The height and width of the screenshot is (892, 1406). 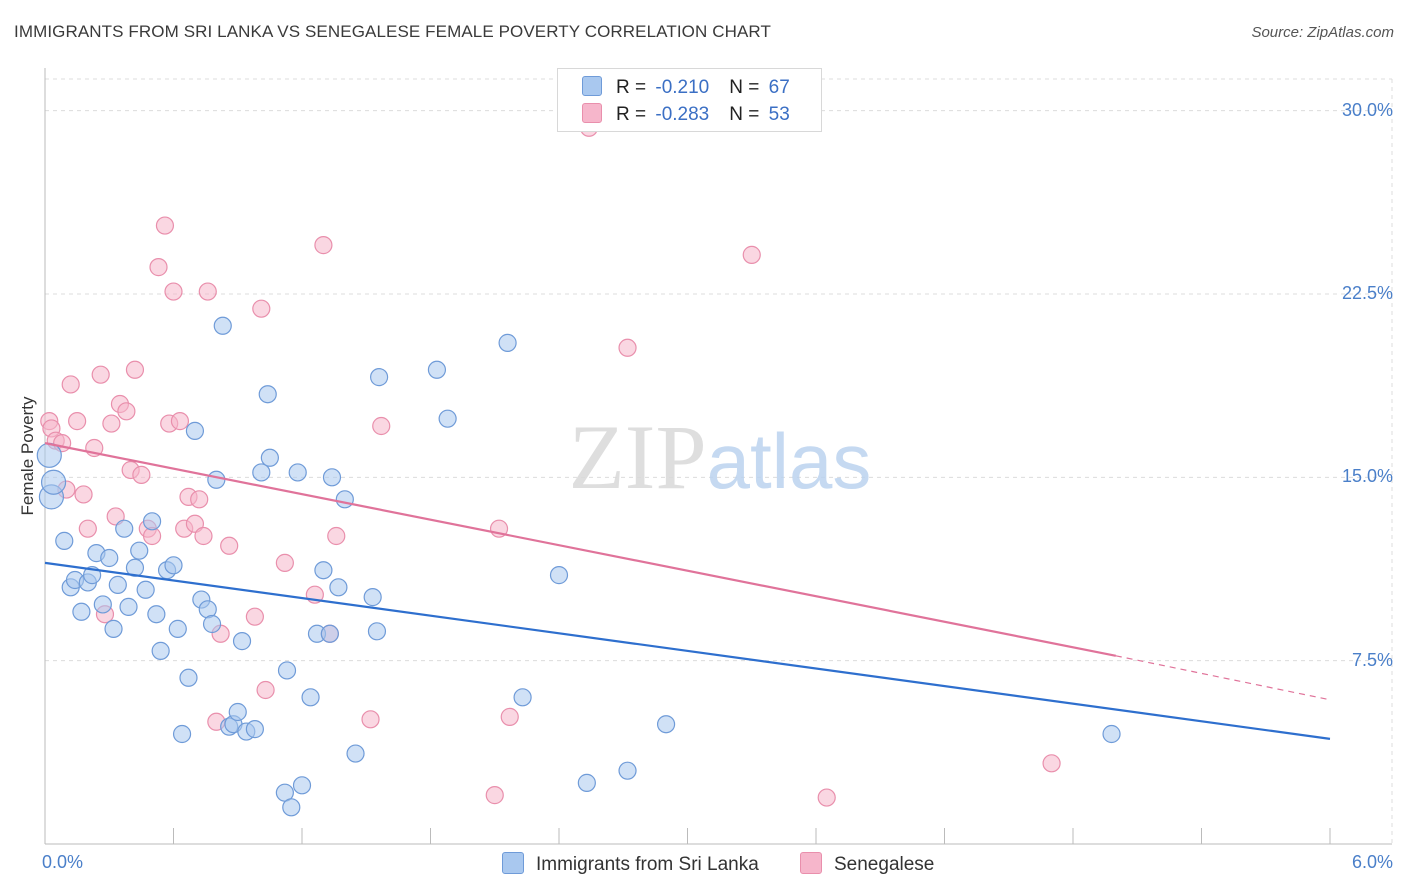 What do you see at coordinates (779, 87) in the screenshot?
I see `legend-n-value: 67` at bounding box center [779, 87].